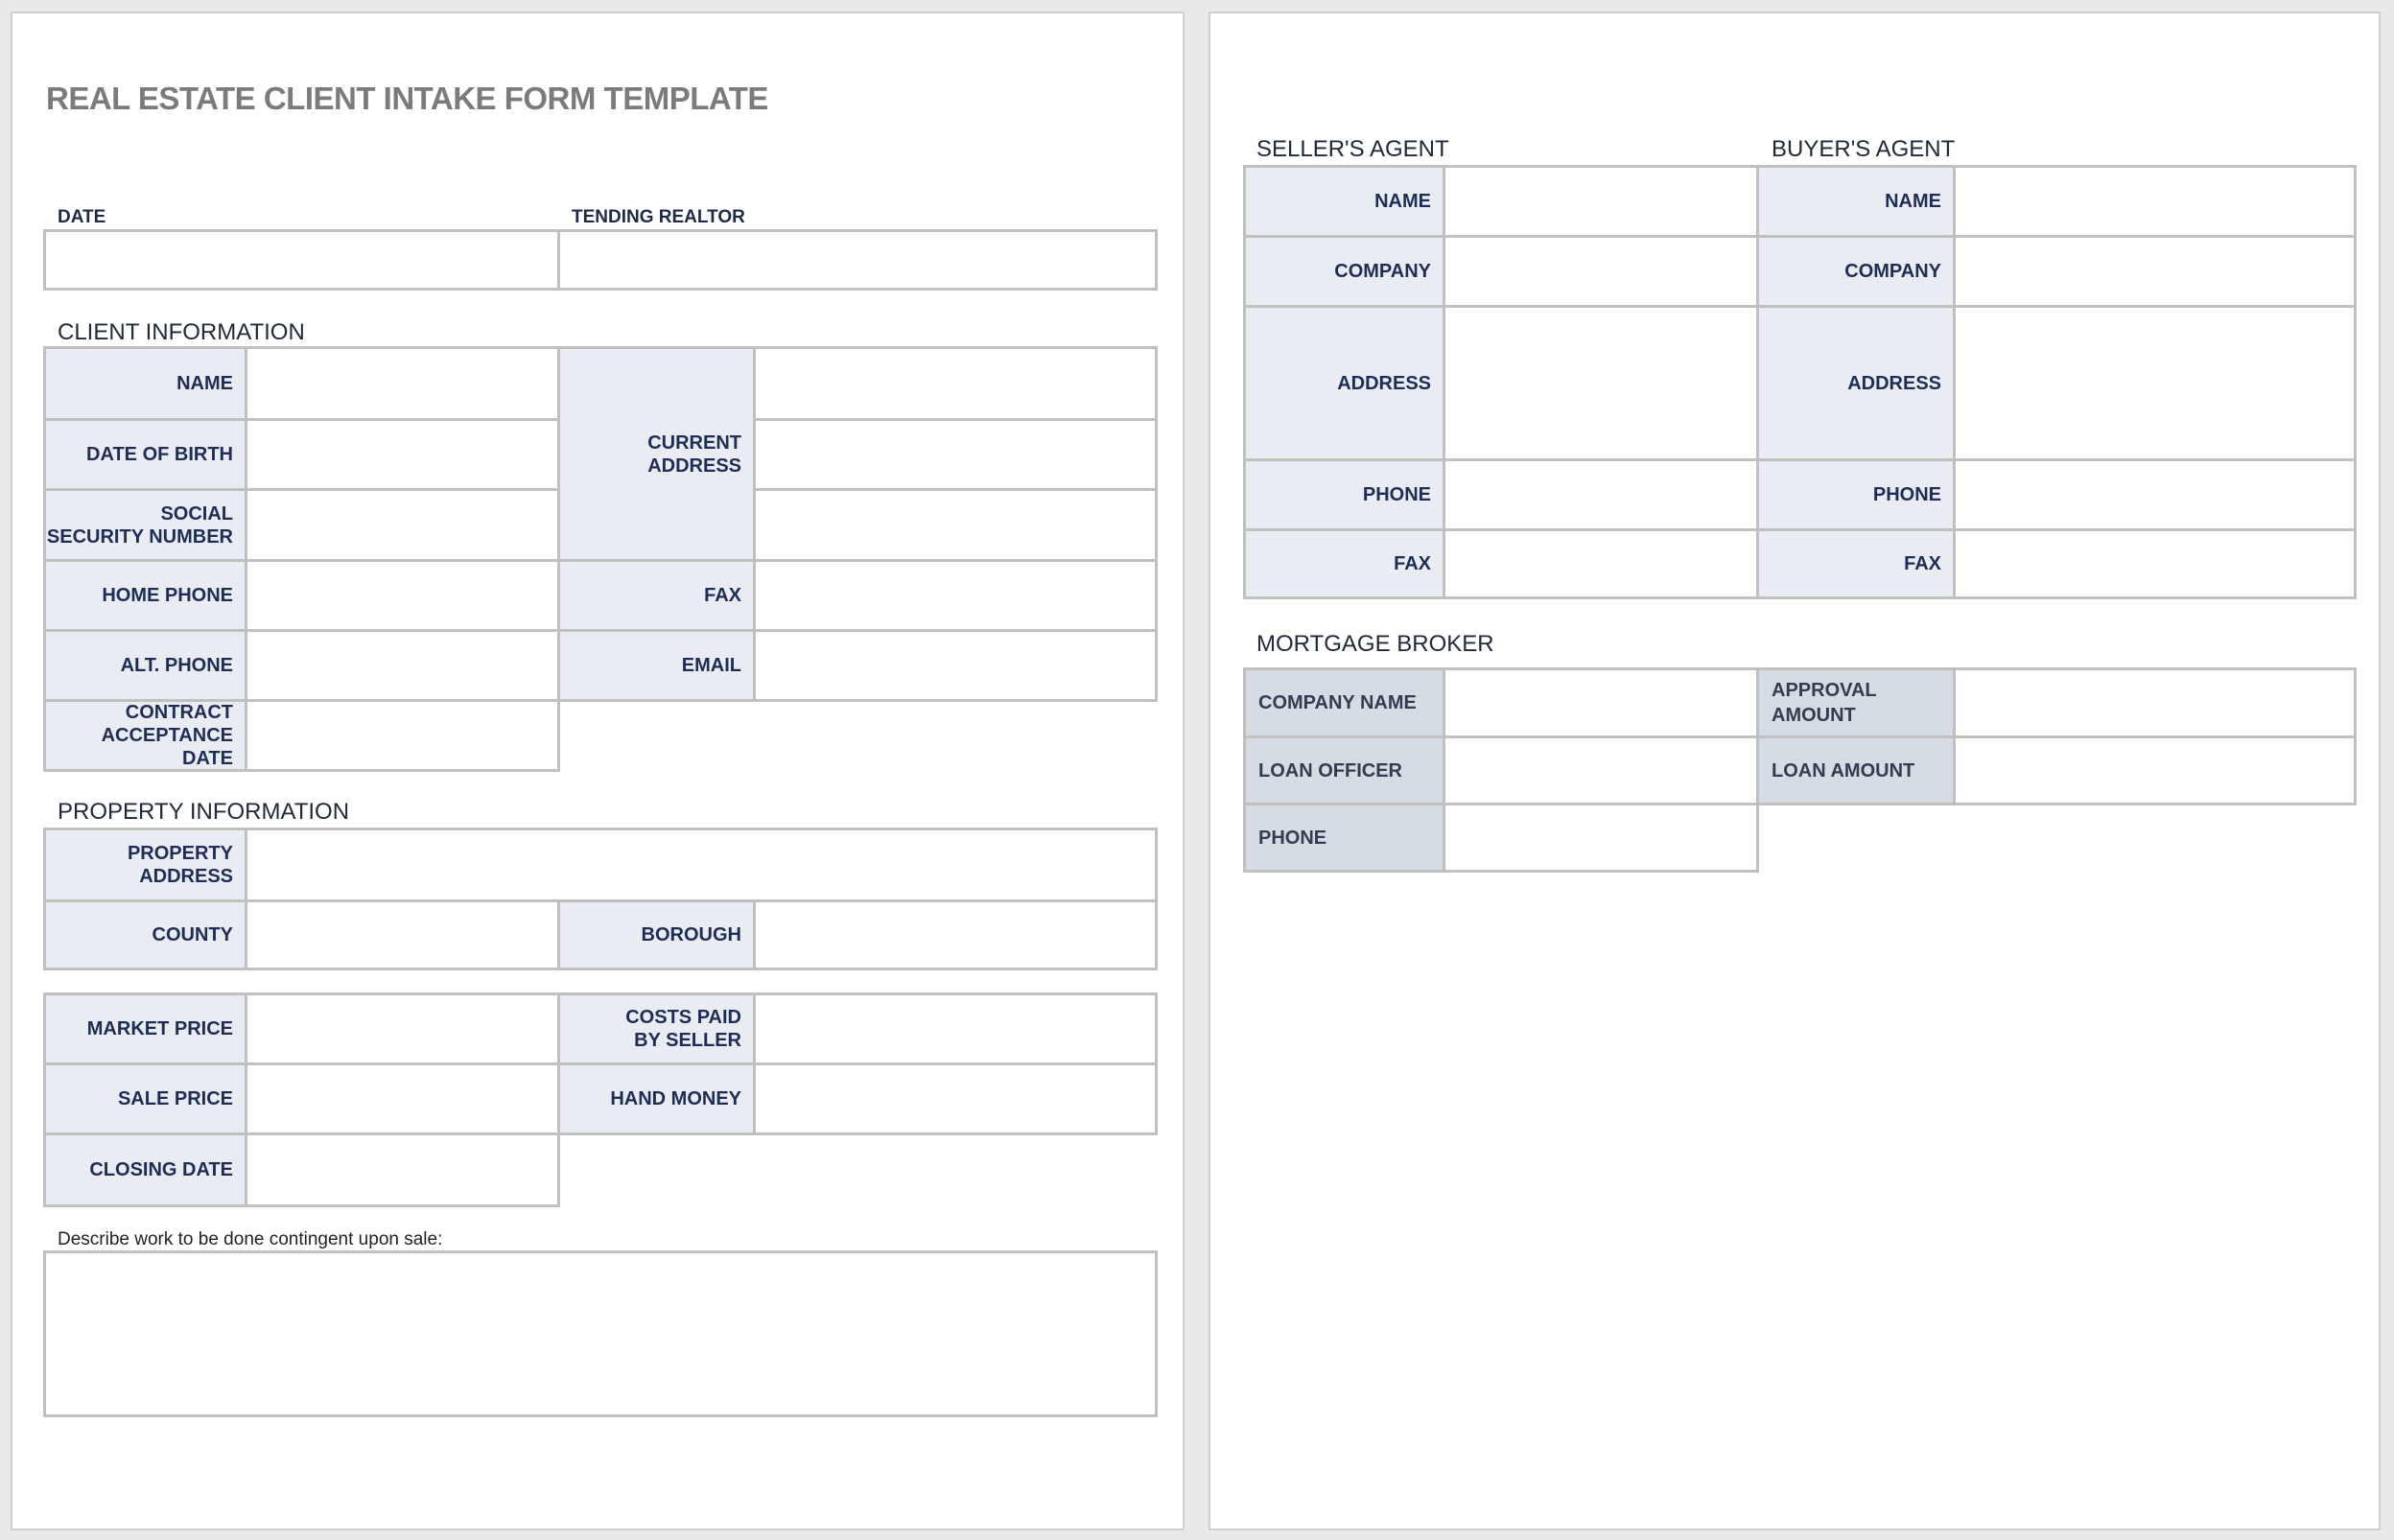 The image size is (2394, 1540). I want to click on borough-field, so click(955, 934).